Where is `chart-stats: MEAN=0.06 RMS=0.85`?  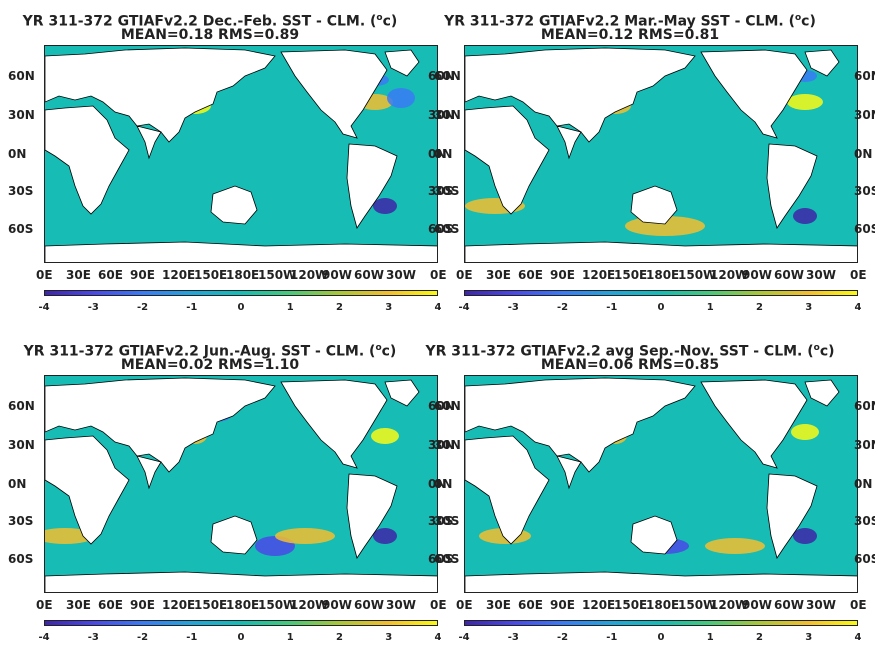 chart-stats: MEAN=0.06 RMS=0.85 is located at coordinates (630, 365).